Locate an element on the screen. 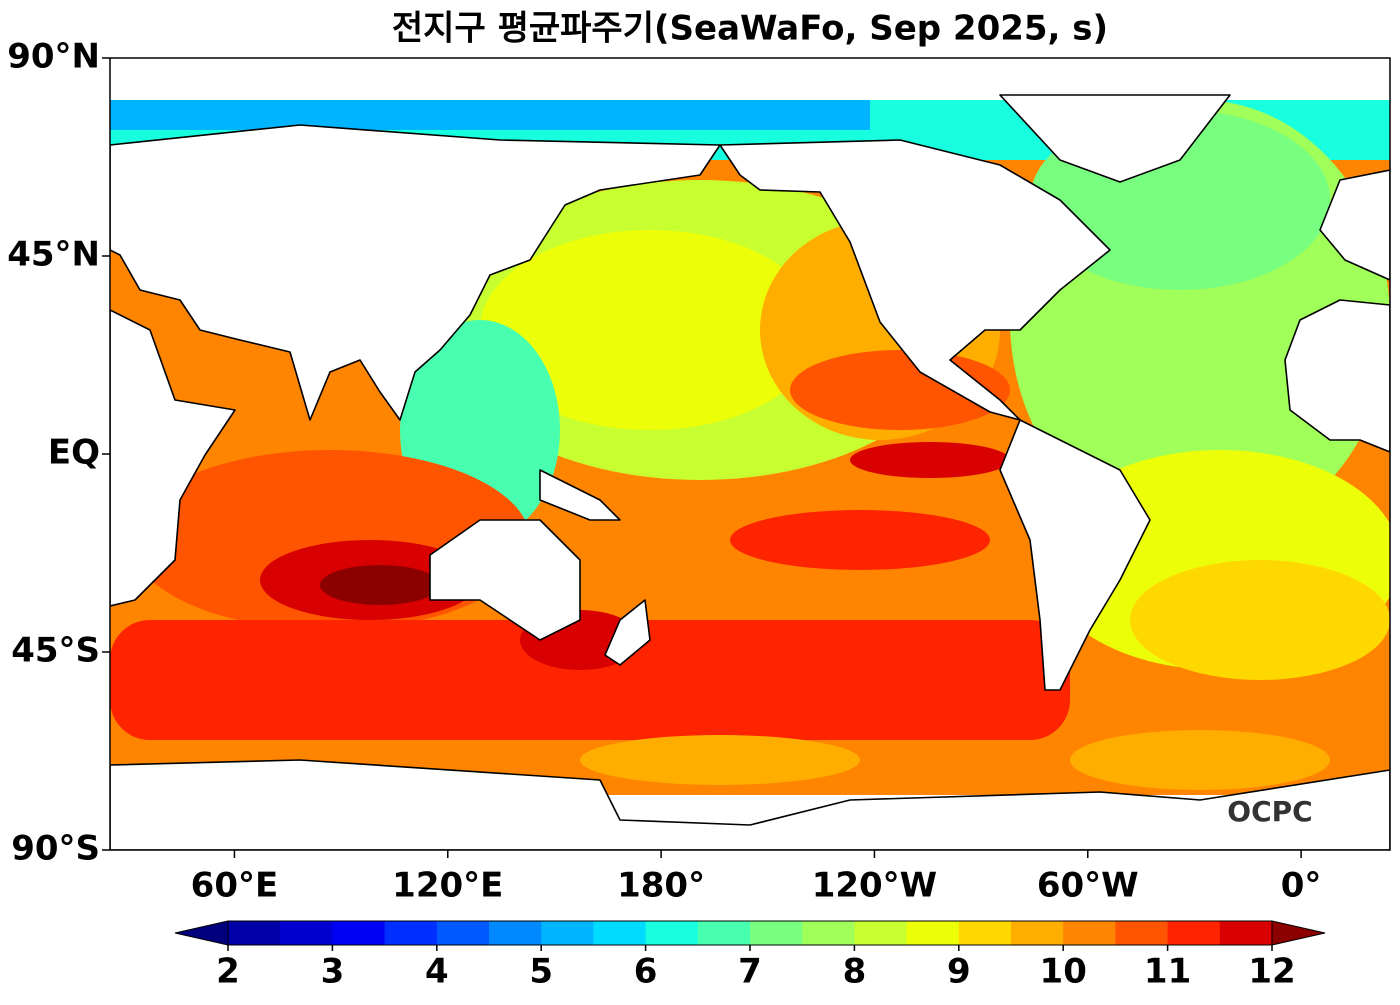 This screenshot has height=1005, width=1400. x-tick-label: 180° is located at coordinates (661, 886).